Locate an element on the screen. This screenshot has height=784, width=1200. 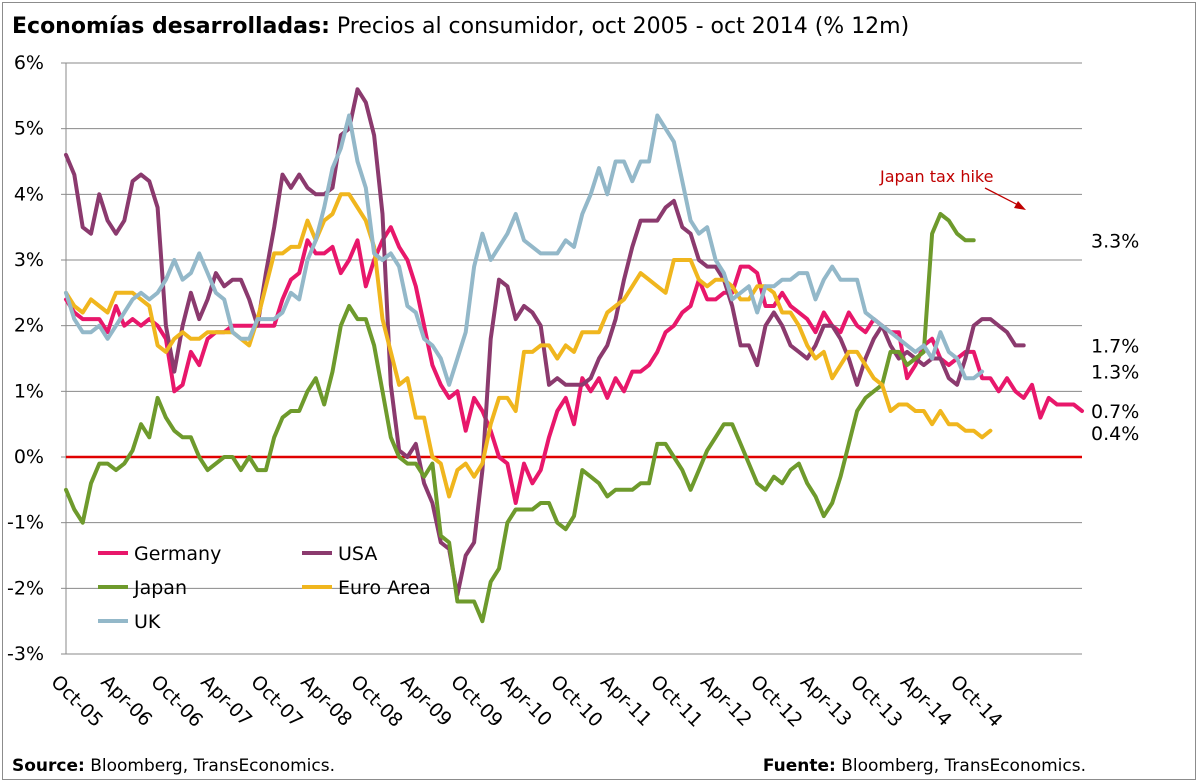
y-tick-label: 5% is located at coordinates (29, 129).